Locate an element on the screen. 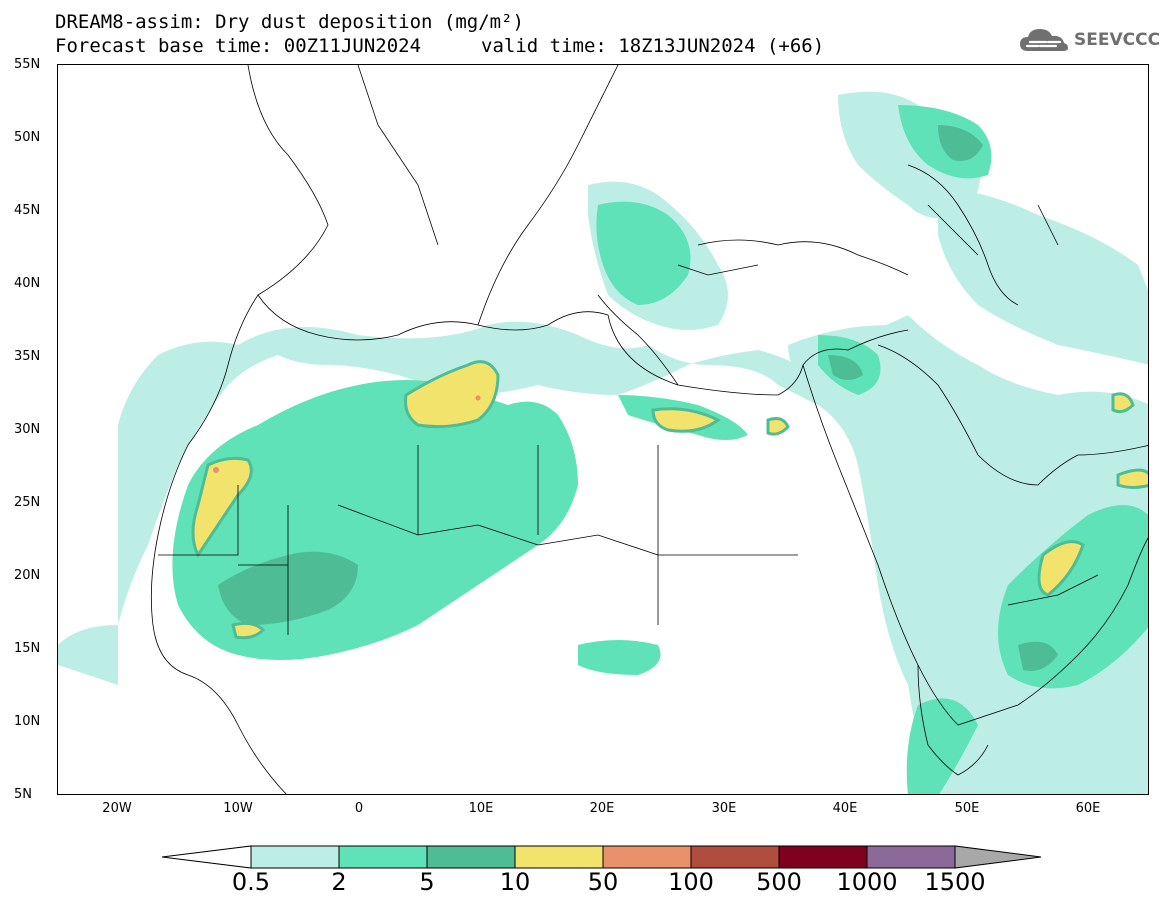  seevccc-logo: SEEVCCC is located at coordinates (1089, 40).